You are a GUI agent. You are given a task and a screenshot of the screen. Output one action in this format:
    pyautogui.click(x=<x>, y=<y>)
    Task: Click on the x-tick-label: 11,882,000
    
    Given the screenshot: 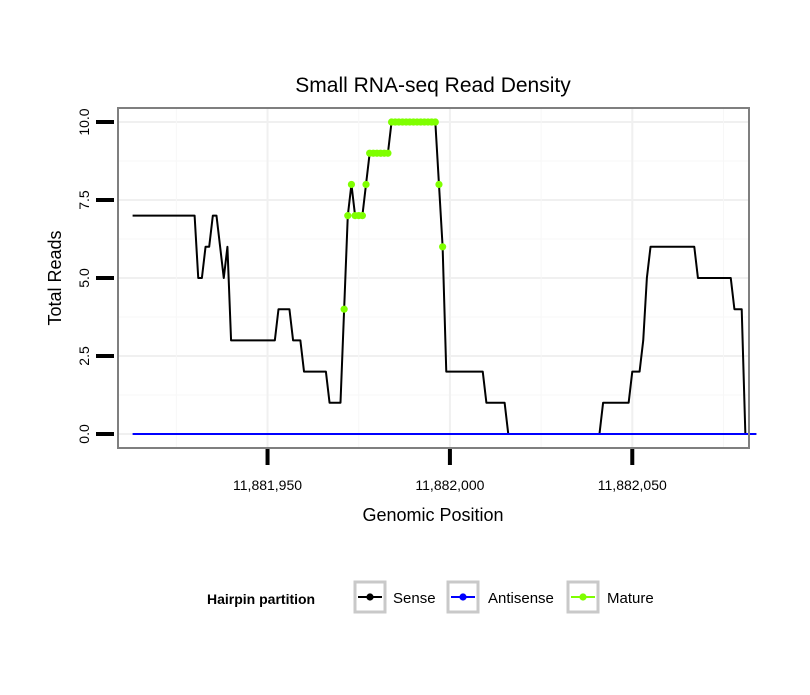 What is the action you would take?
    pyautogui.click(x=449, y=485)
    